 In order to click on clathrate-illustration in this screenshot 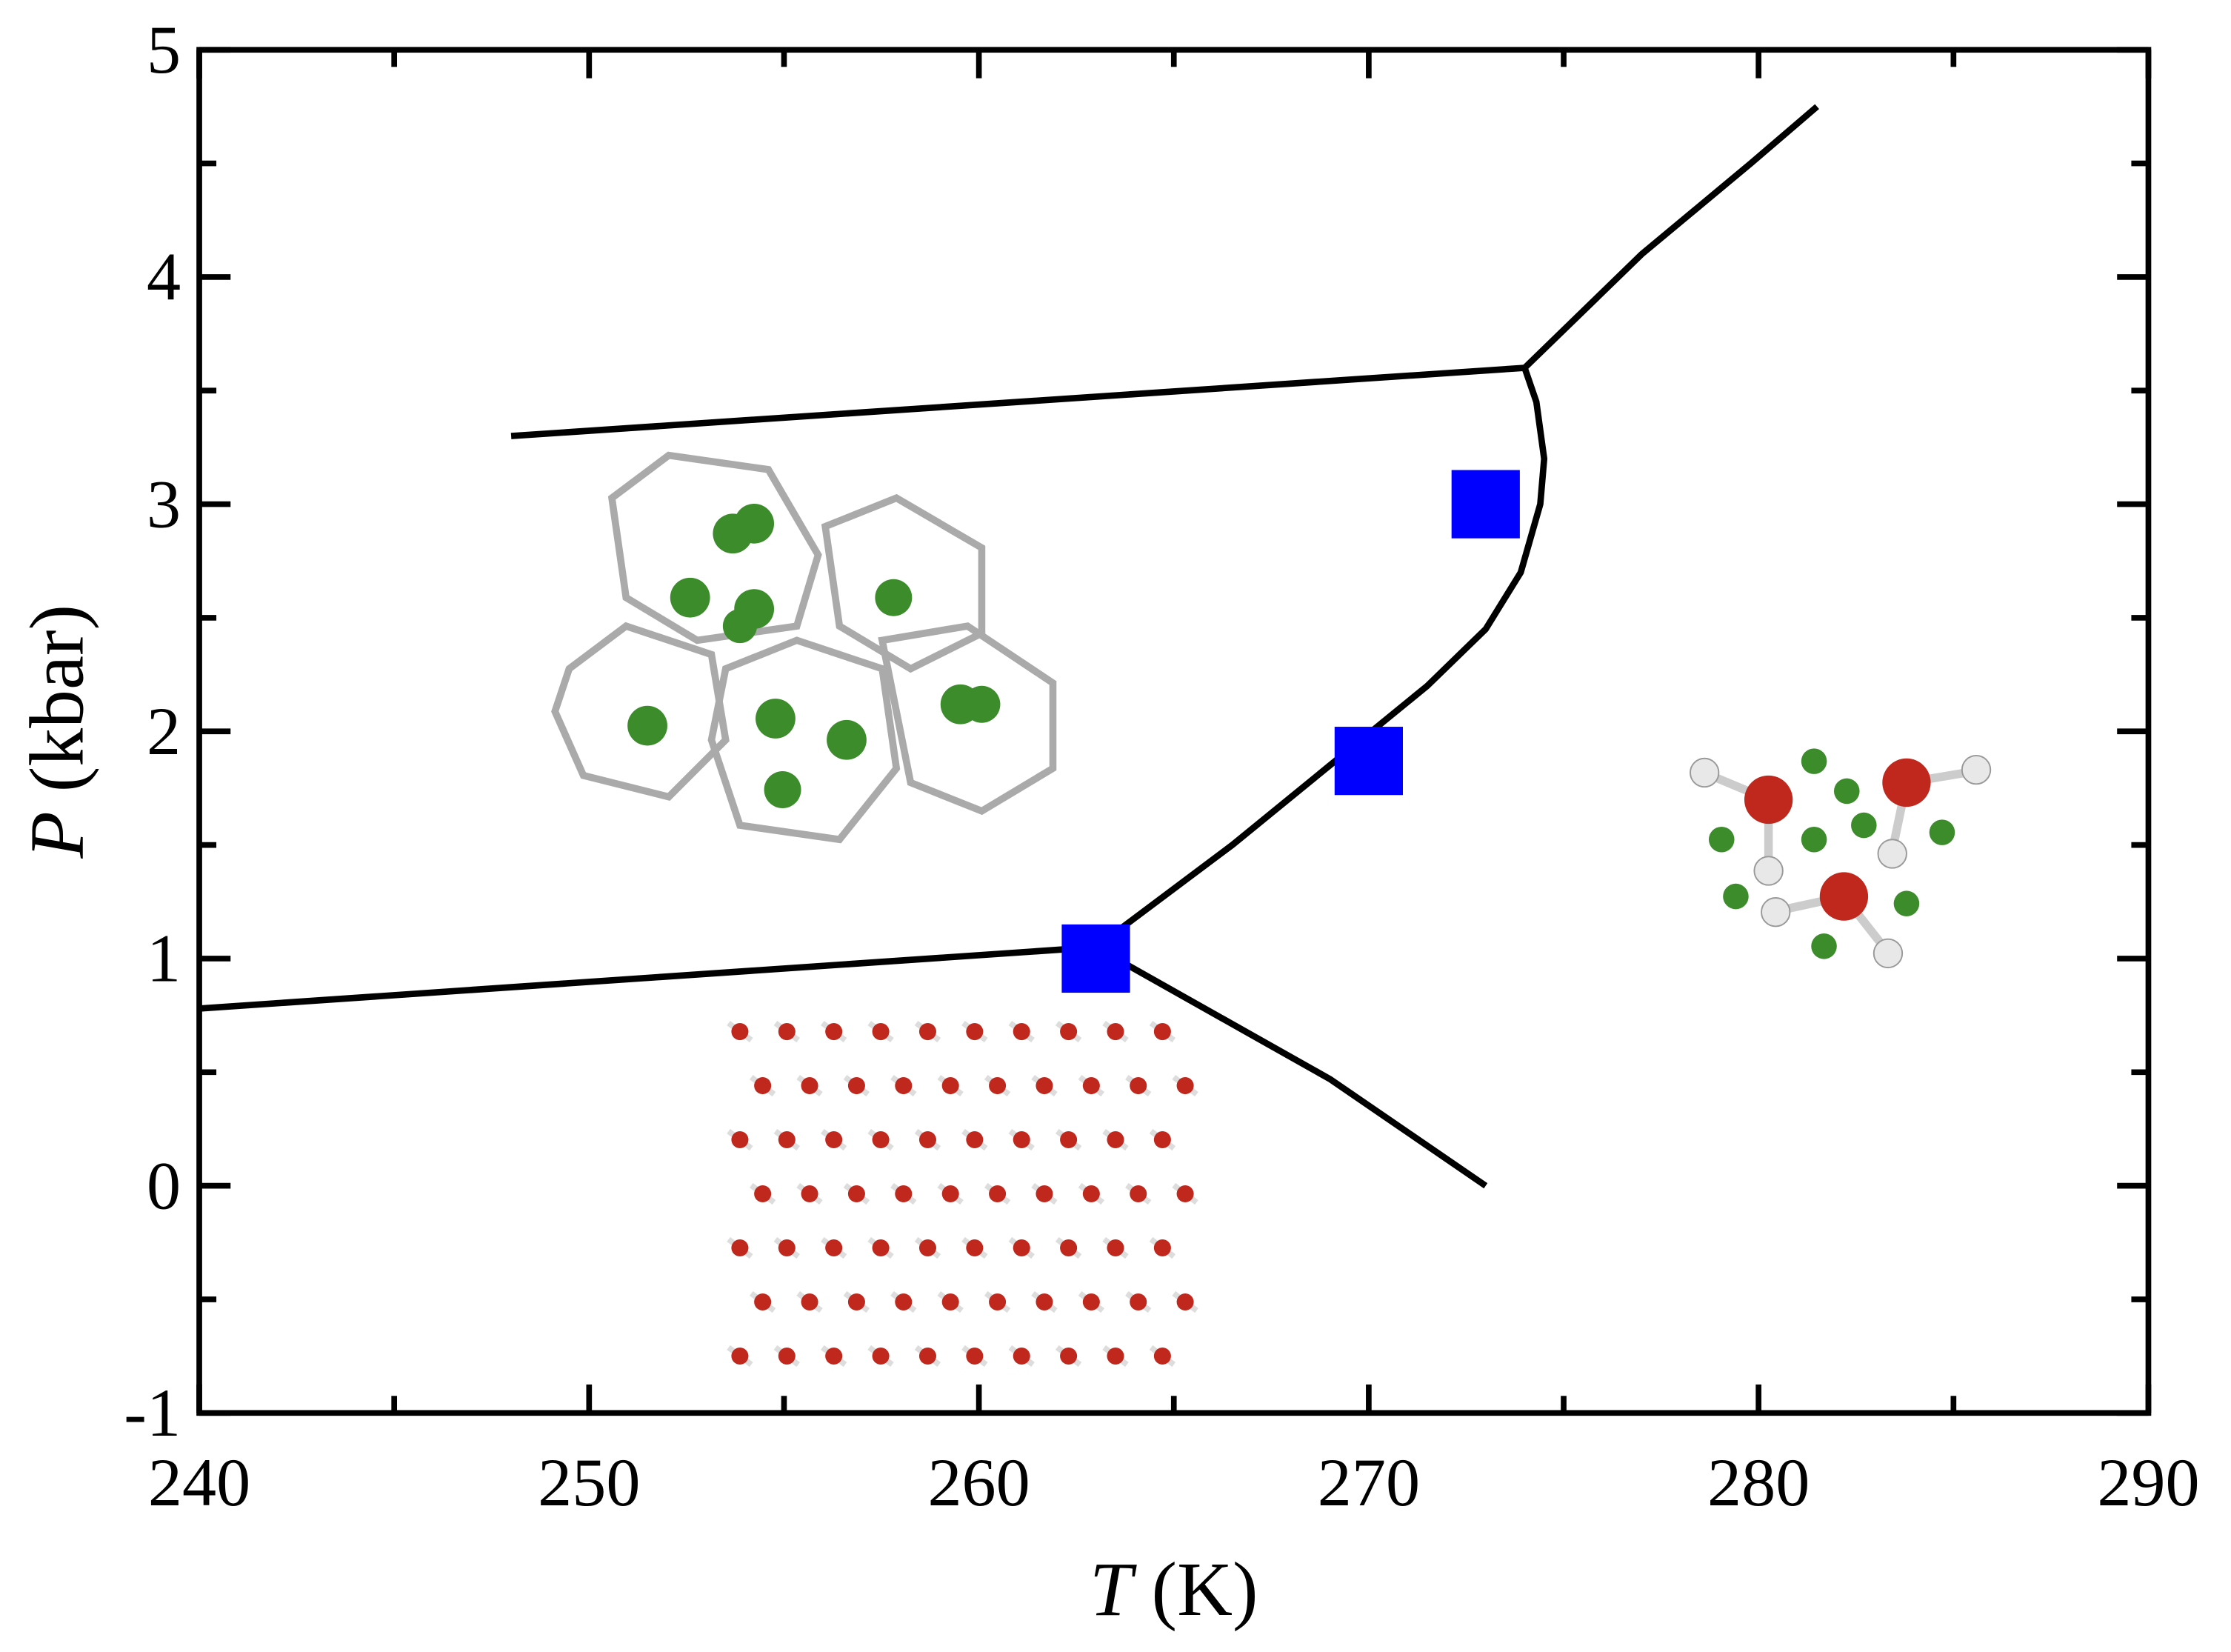, I will do `click(804, 647)`.